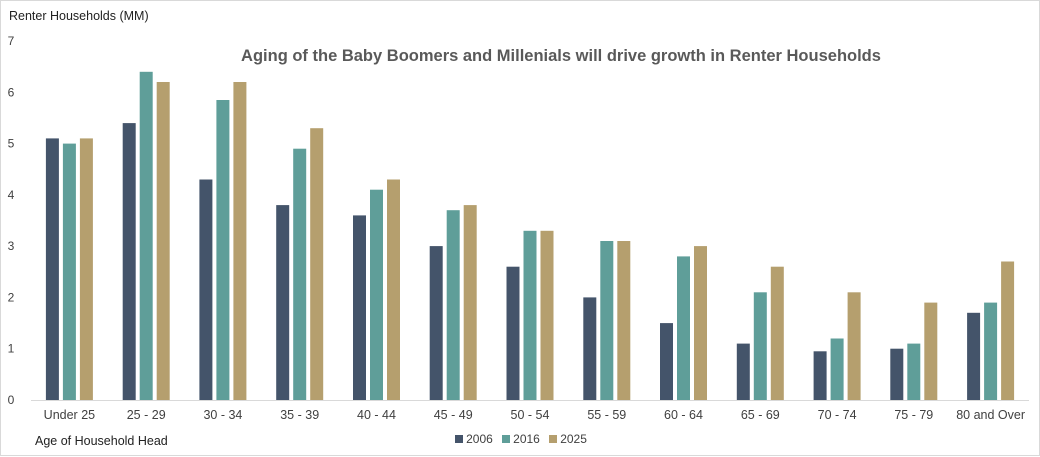 The width and height of the screenshot is (1040, 457). What do you see at coordinates (526, 439) in the screenshot?
I see `legend-label-2016: 2016` at bounding box center [526, 439].